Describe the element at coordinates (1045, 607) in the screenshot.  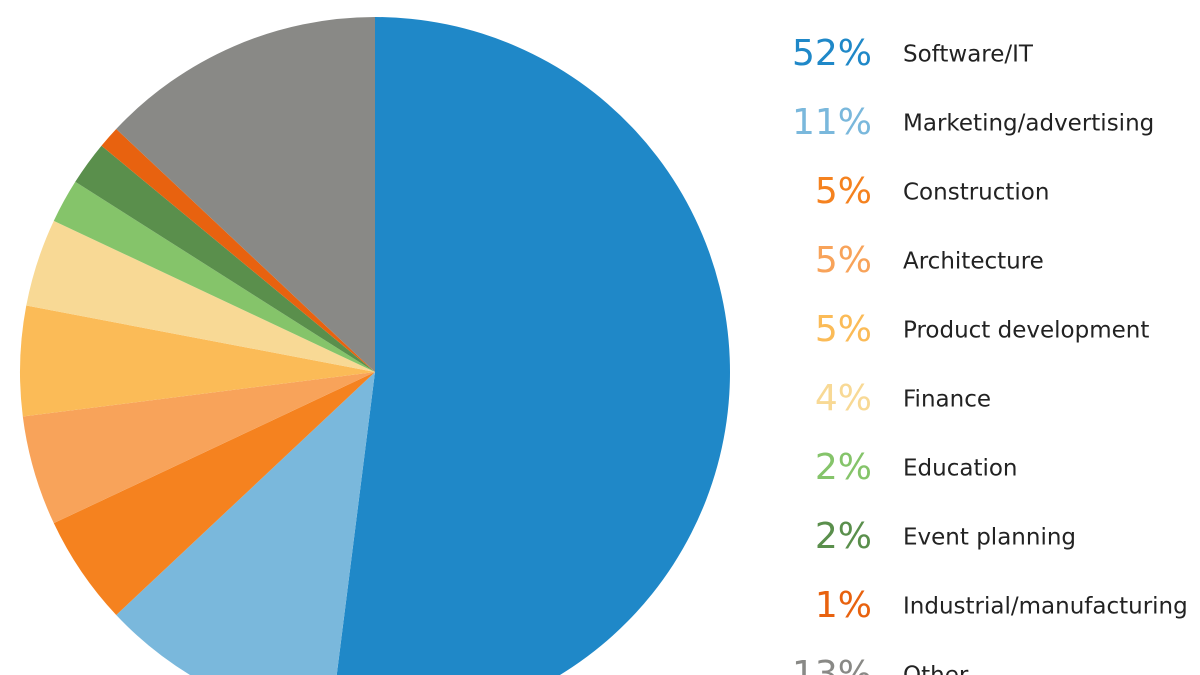
I see `legend-label: Industrial/manufacturing` at that location.